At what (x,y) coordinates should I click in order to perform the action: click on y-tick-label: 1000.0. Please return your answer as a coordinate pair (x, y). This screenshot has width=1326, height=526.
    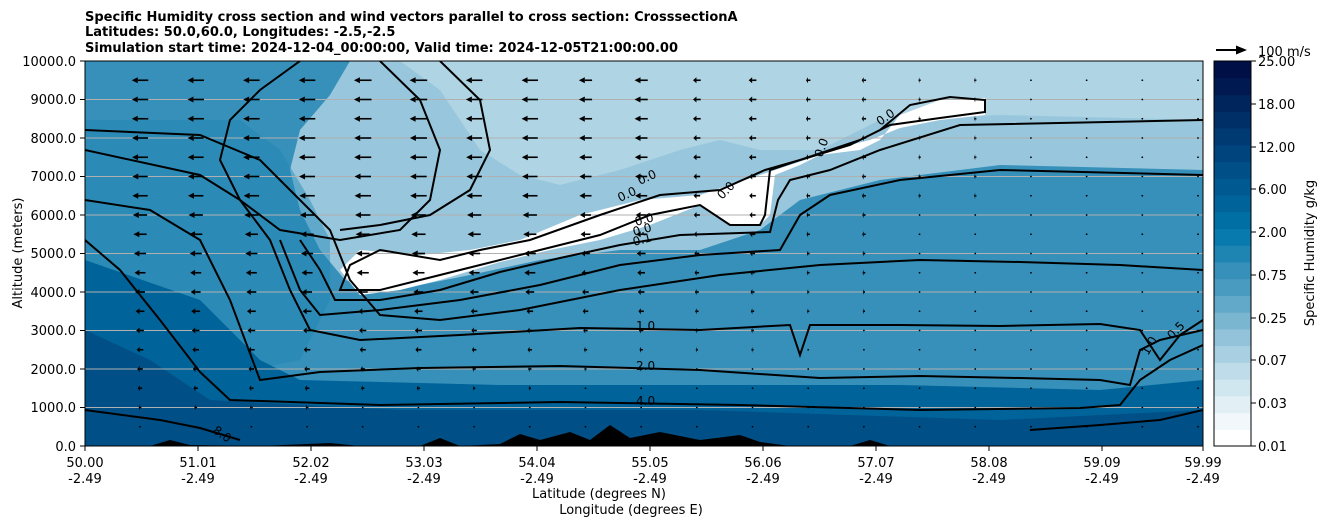
    Looking at the image, I should click on (54, 408).